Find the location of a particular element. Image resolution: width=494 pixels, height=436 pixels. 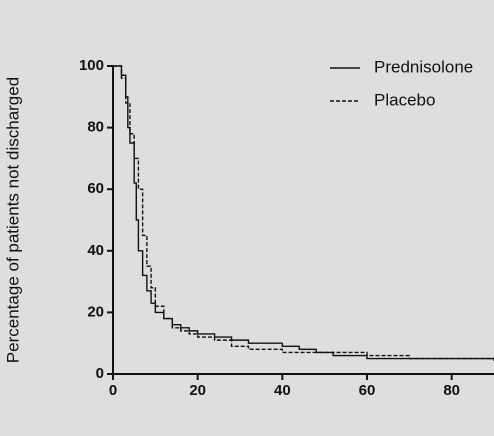

y-tick-label: 20 is located at coordinates (95, 311).